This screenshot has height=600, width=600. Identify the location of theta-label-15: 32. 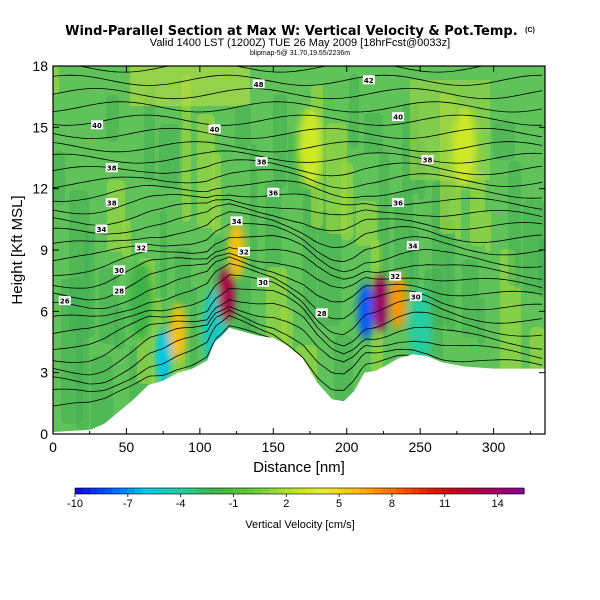
(141, 247).